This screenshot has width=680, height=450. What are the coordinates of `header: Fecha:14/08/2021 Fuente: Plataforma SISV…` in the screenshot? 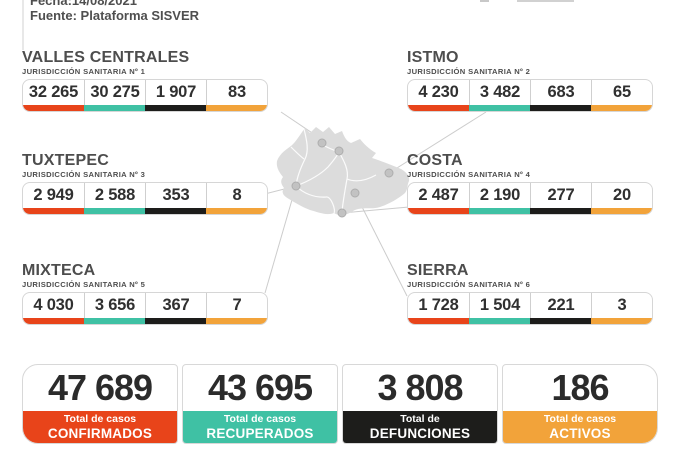 It's located at (114, 11).